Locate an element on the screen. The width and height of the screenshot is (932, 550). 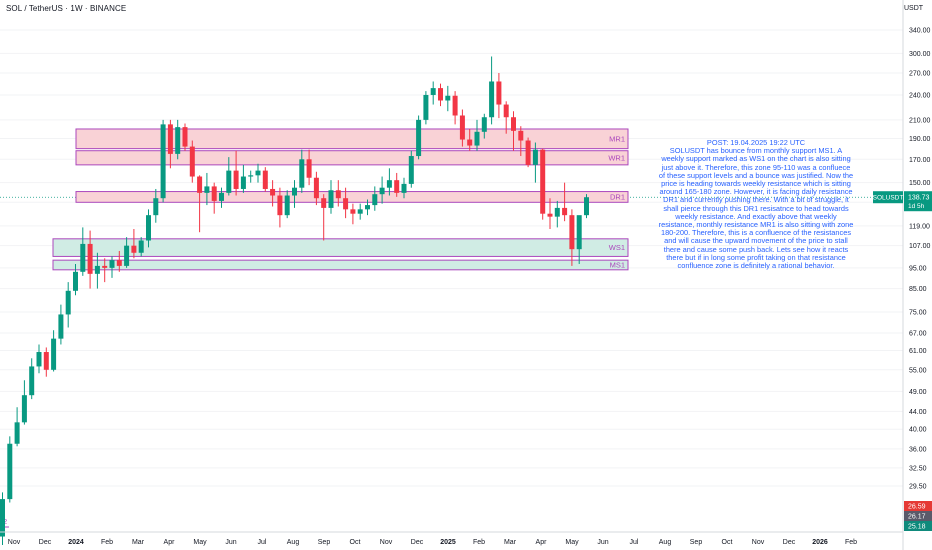
y-tick-label: 67.00 is located at coordinates (918, 333).